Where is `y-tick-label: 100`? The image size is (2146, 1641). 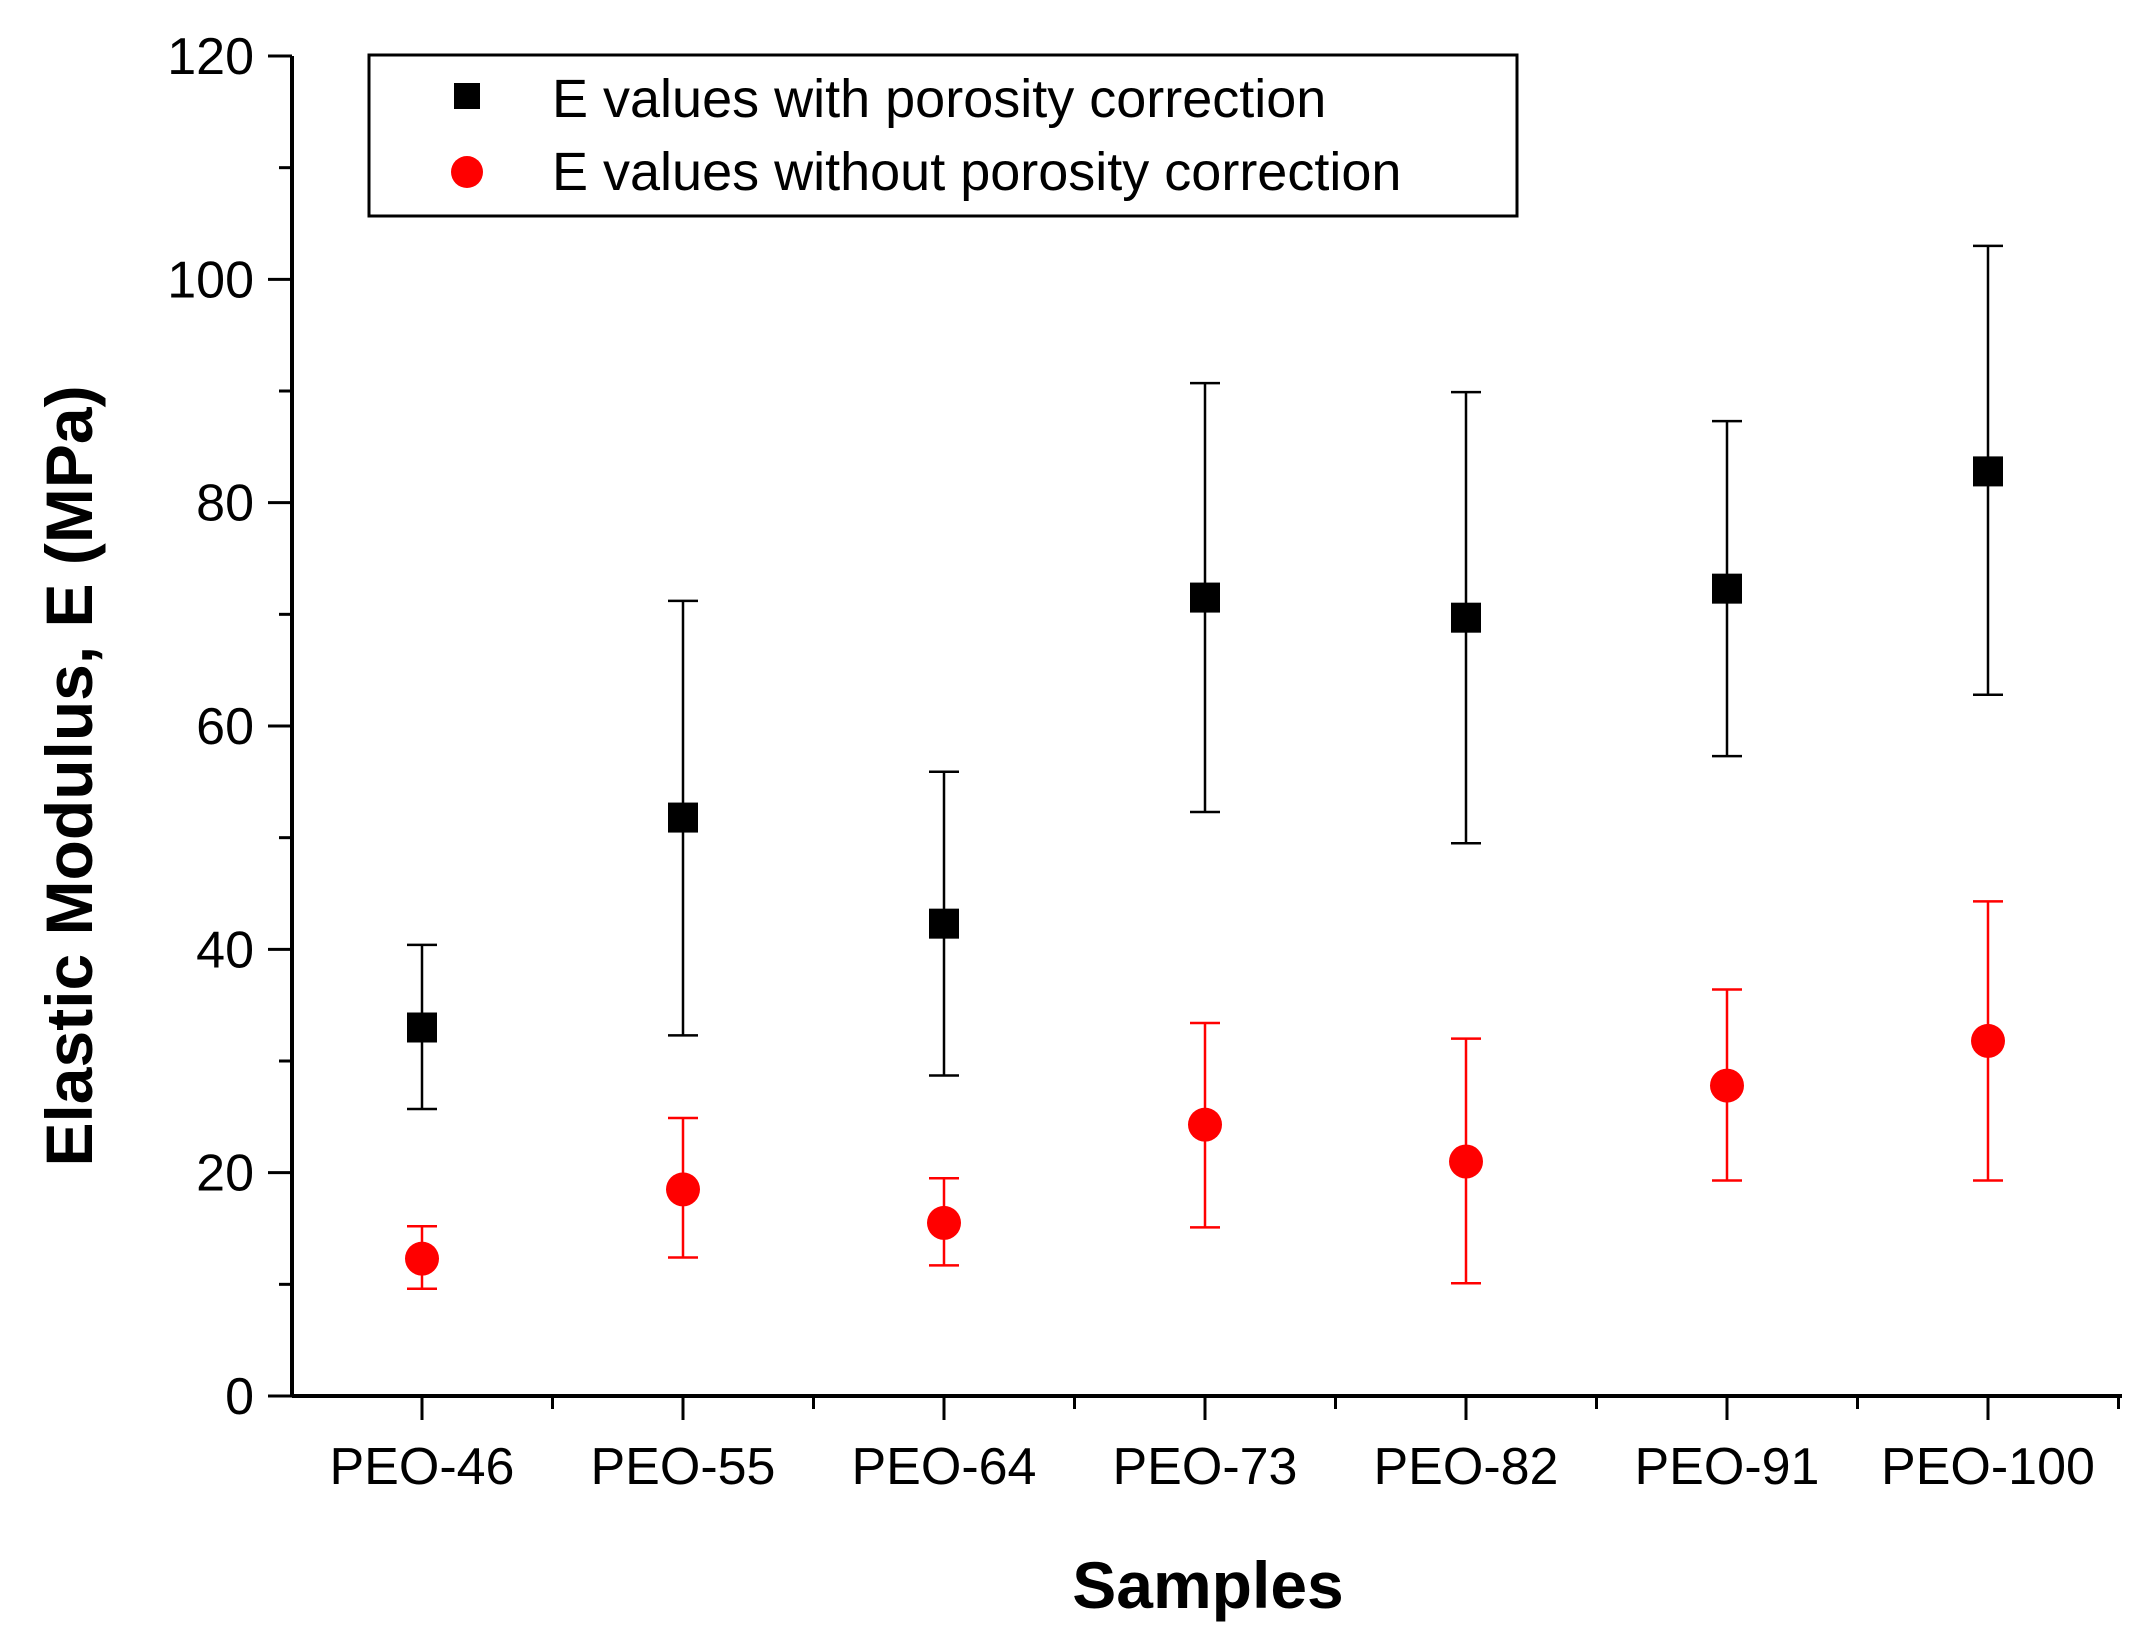 y-tick-label: 100 is located at coordinates (210, 280).